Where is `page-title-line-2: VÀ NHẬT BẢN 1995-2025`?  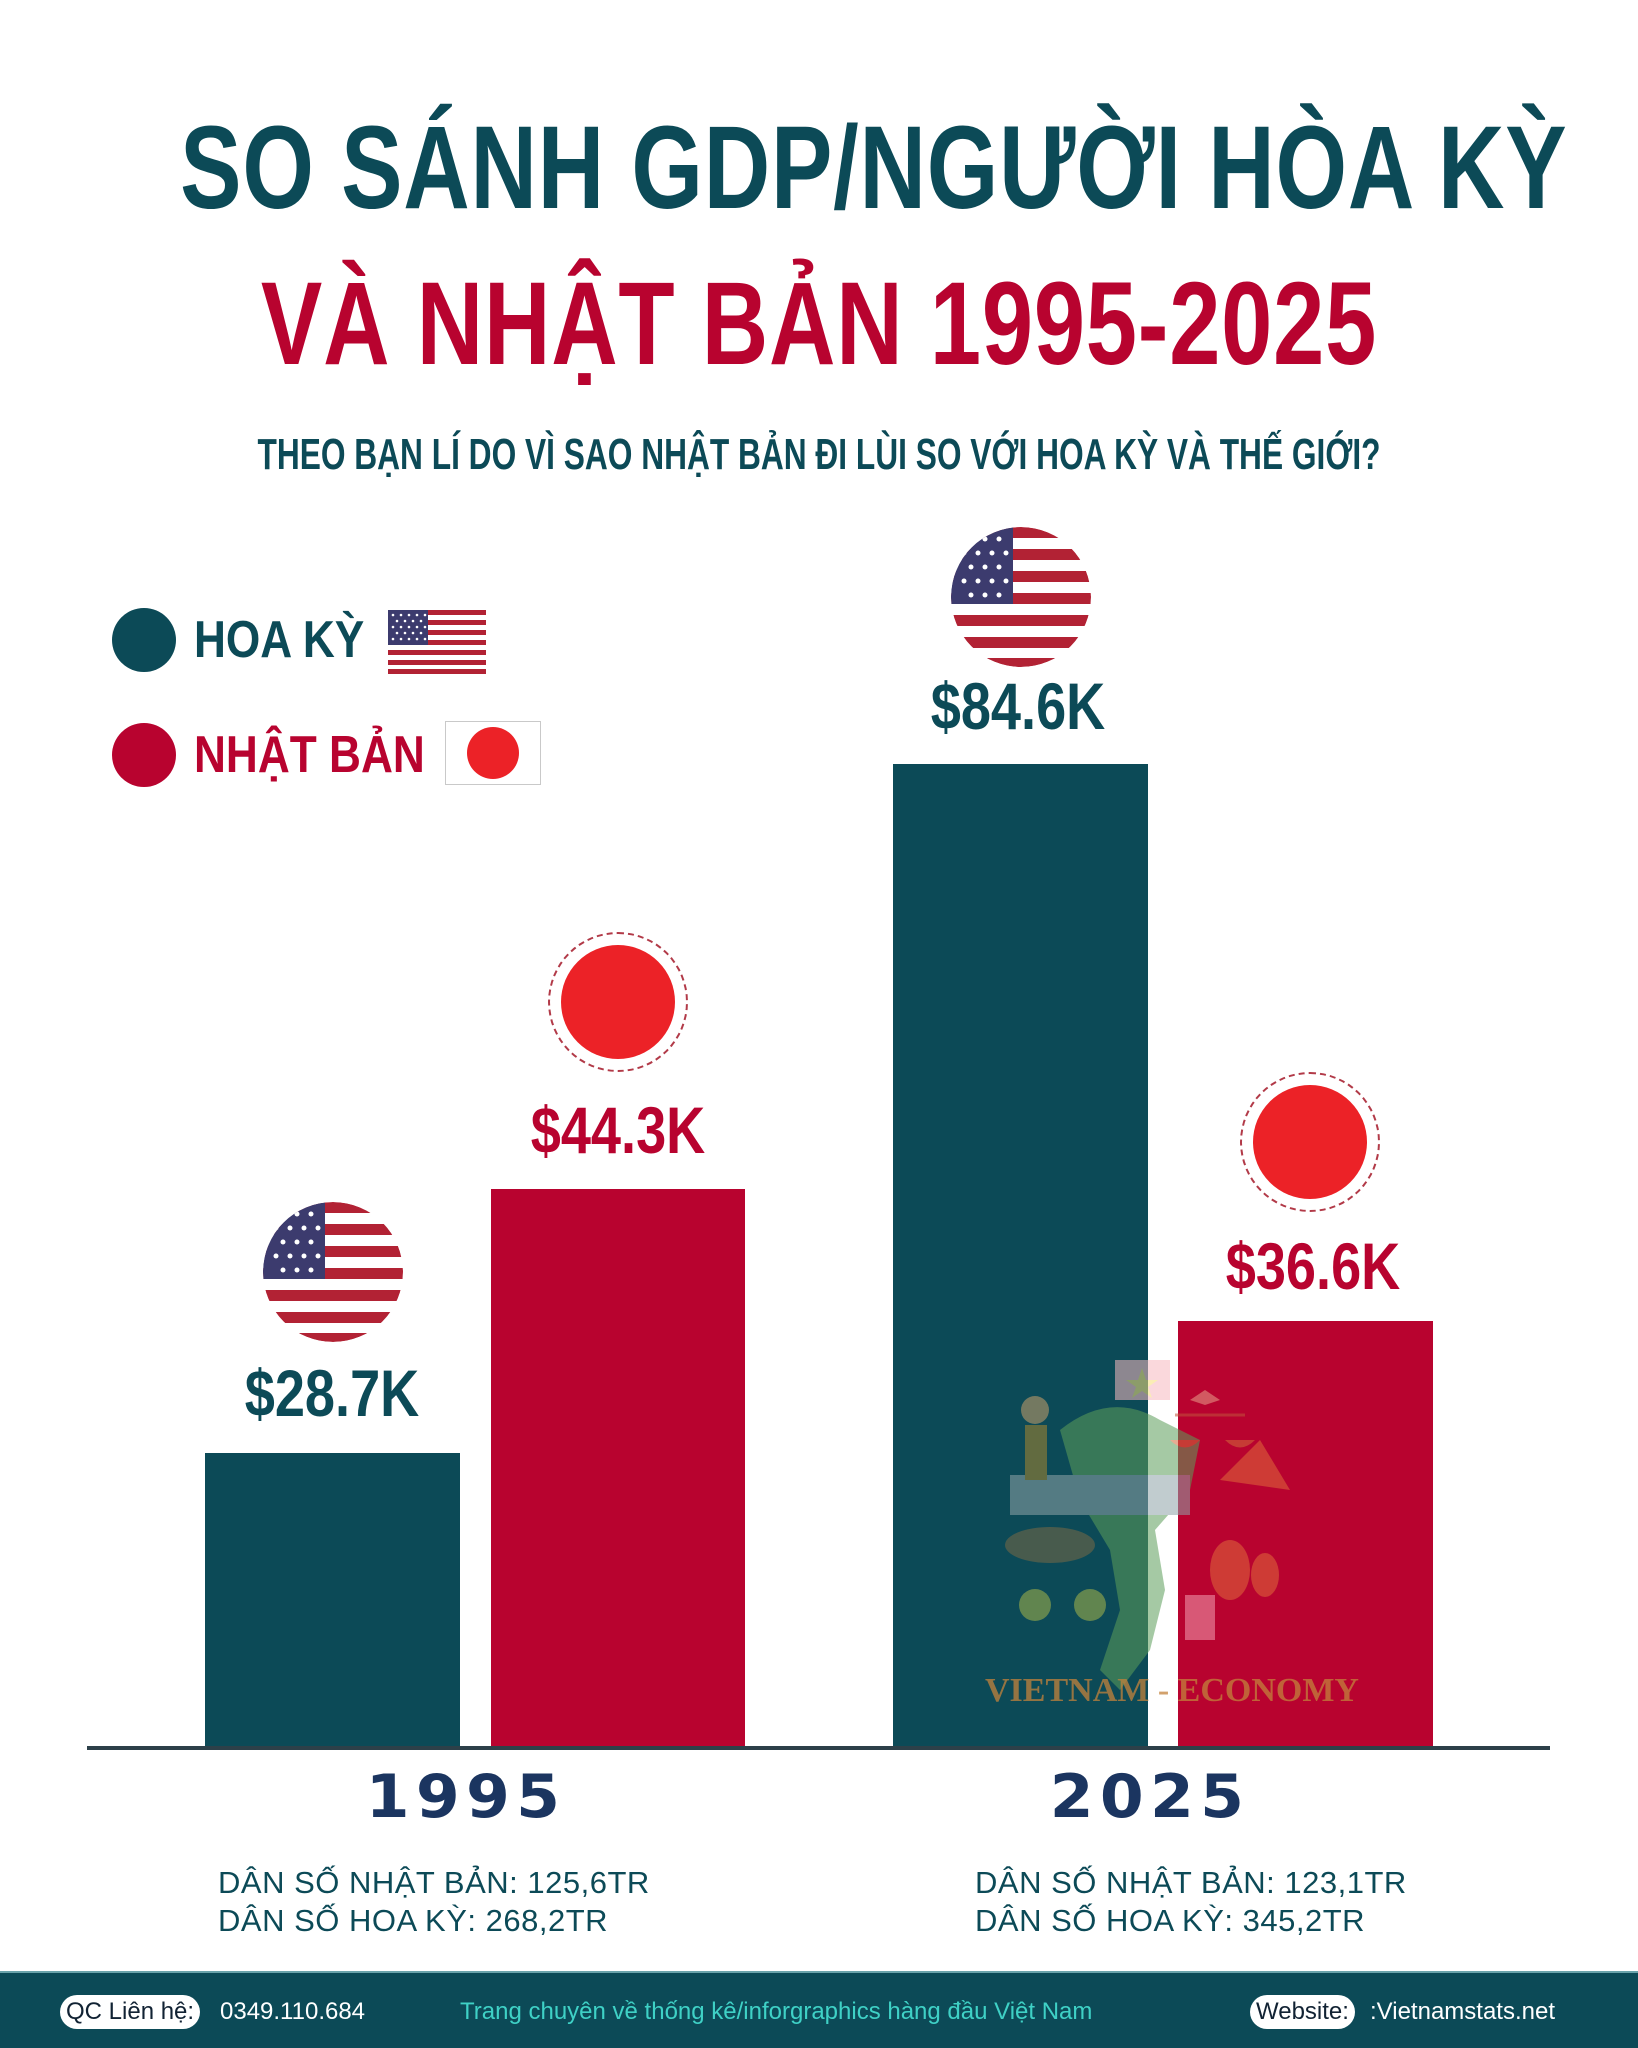 page-title-line-2: VÀ NHẬT BẢN 1995-2025 is located at coordinates (819, 324).